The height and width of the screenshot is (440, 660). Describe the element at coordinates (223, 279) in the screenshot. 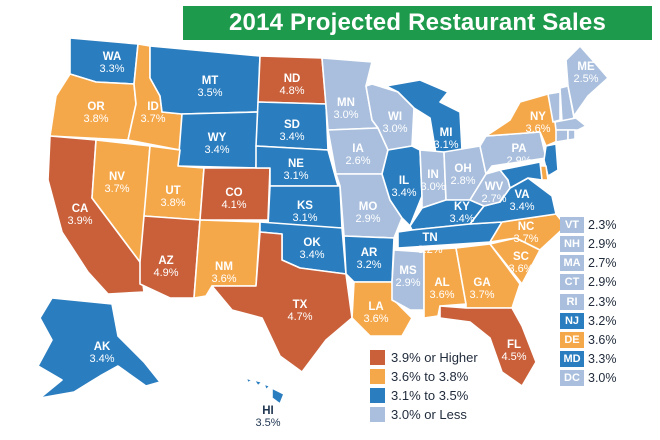

I see `state-value-nm: 3.6%` at that location.